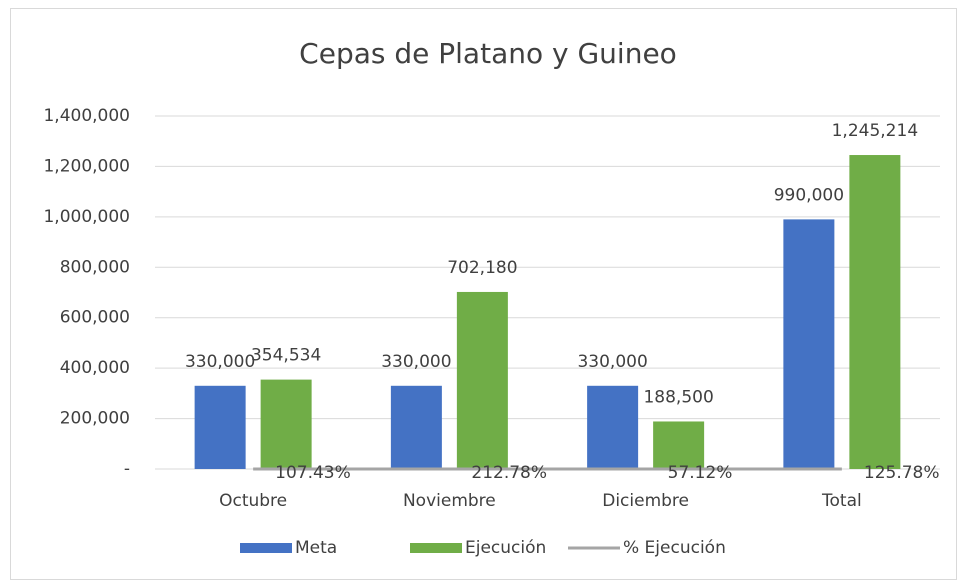  Describe the element at coordinates (86, 217) in the screenshot. I see `y-tick-label: 1,000,000` at that location.